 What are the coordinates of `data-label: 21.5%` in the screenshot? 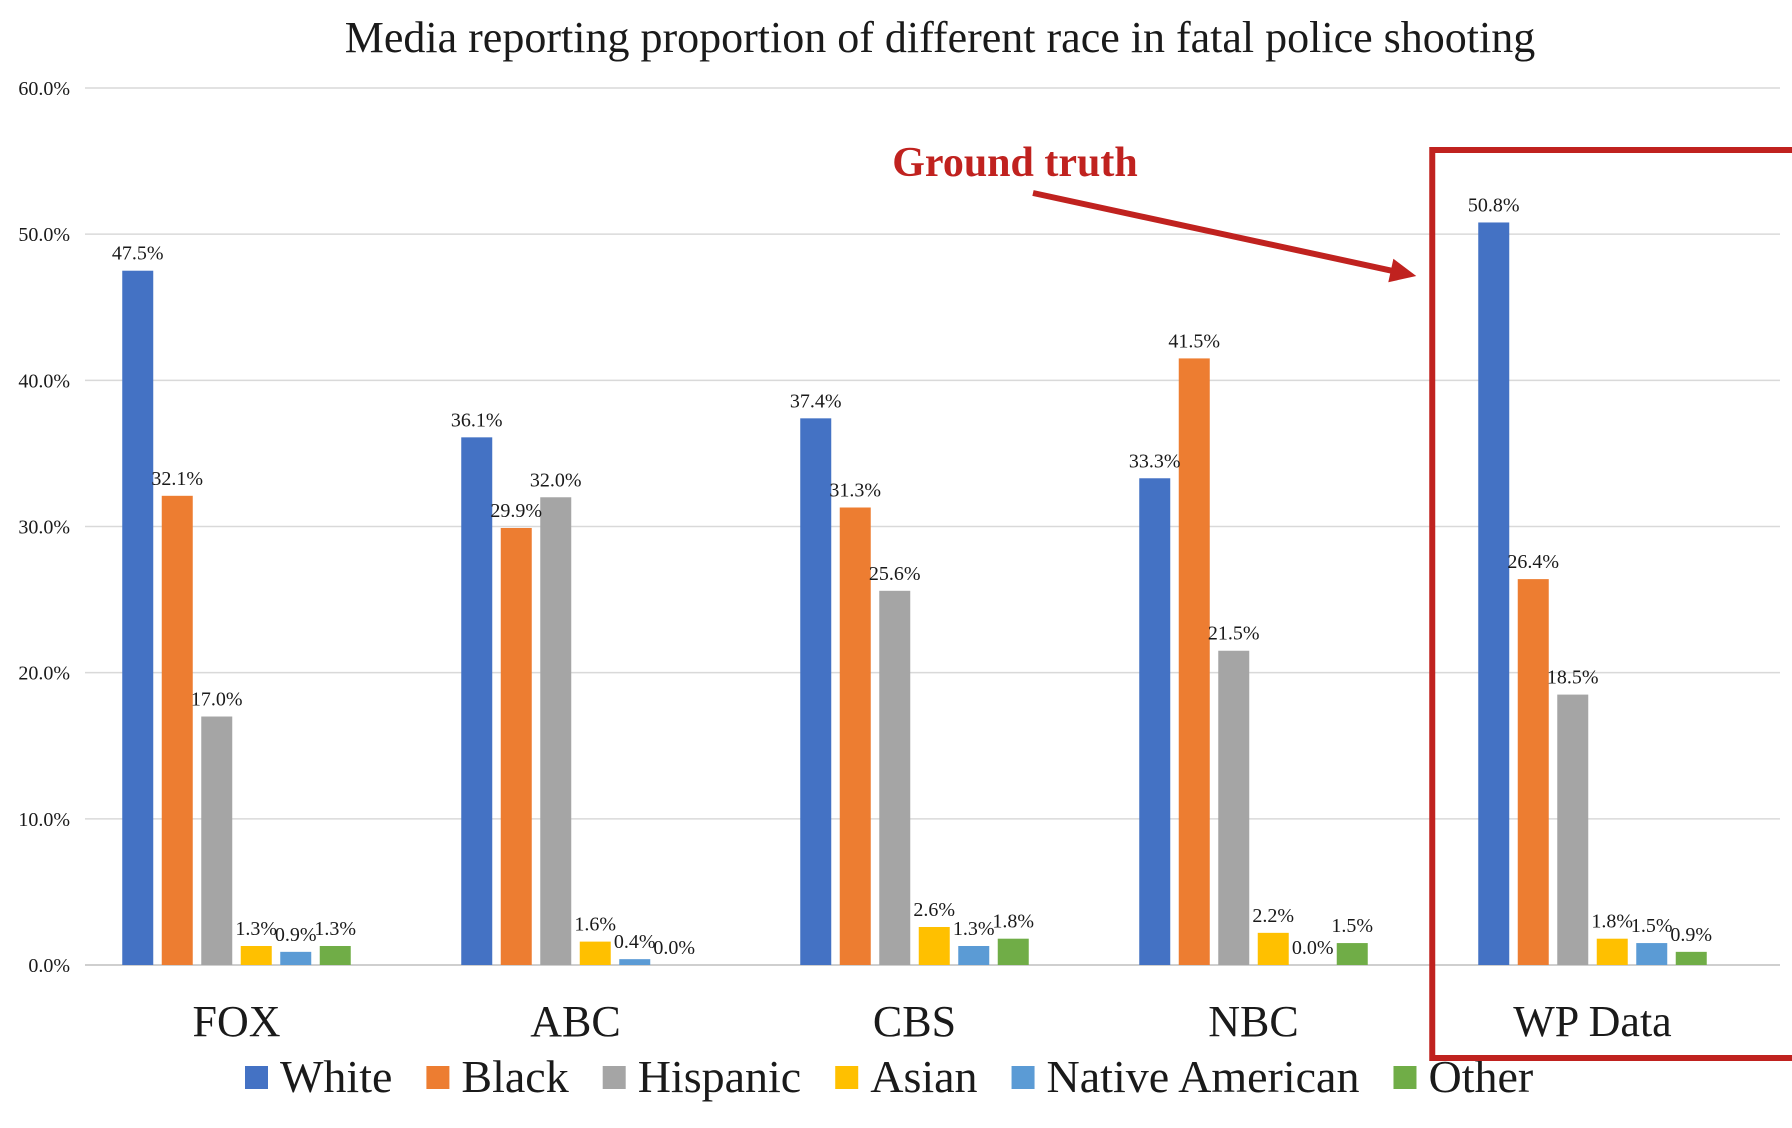 It's located at (1234, 634).